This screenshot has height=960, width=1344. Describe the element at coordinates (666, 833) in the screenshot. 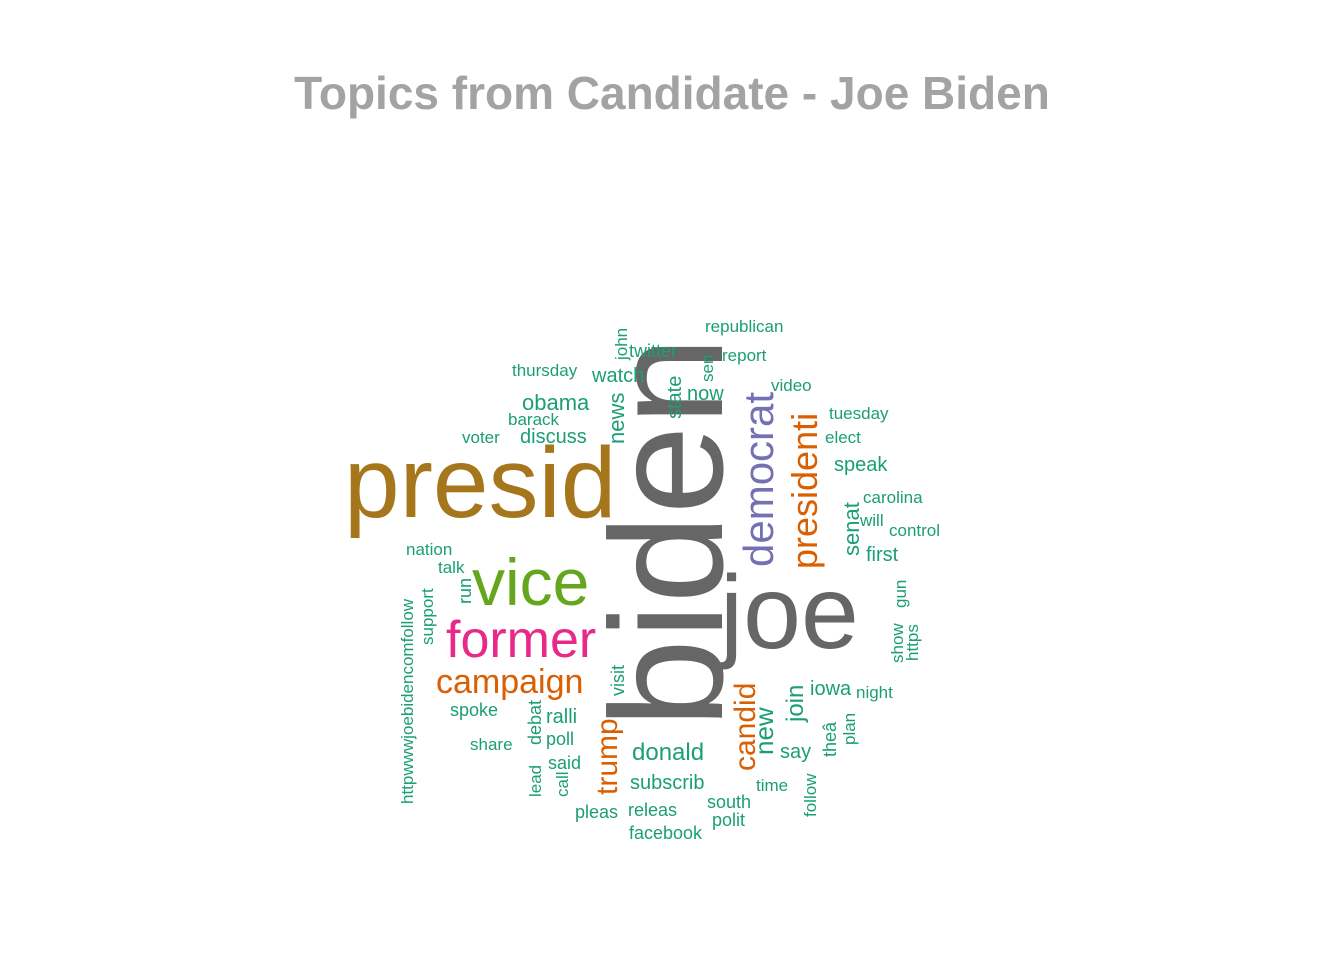

I see `word-33: facebook` at that location.